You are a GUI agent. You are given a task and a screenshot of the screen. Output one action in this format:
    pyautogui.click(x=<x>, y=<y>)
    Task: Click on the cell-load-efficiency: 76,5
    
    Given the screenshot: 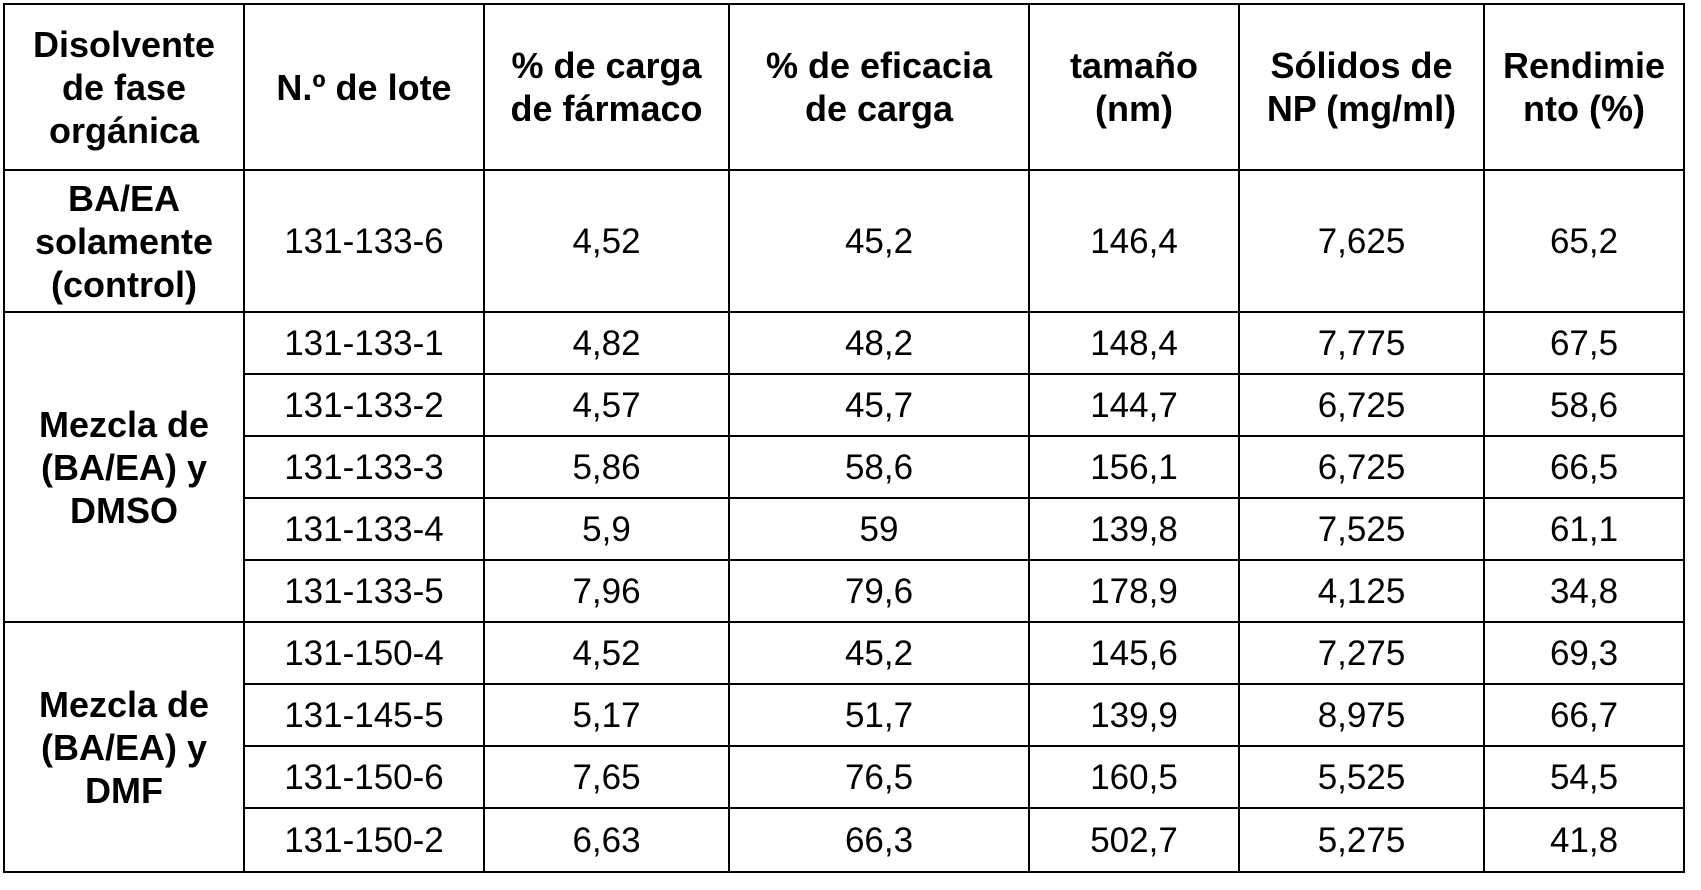 What is the action you would take?
    pyautogui.click(x=879, y=777)
    